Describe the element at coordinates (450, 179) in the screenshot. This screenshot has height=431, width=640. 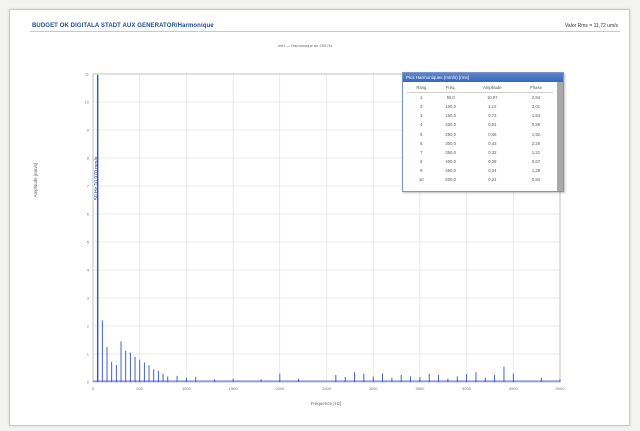
I see `peak-table-cell: 500,0` at that location.